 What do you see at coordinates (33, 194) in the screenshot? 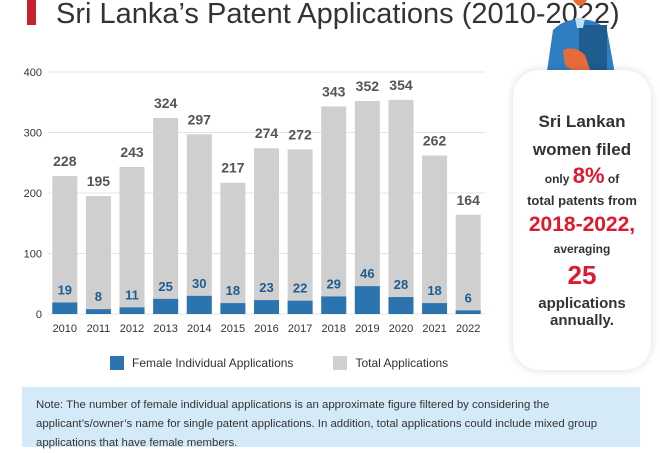
I see `y-tick-label: 200` at bounding box center [33, 194].